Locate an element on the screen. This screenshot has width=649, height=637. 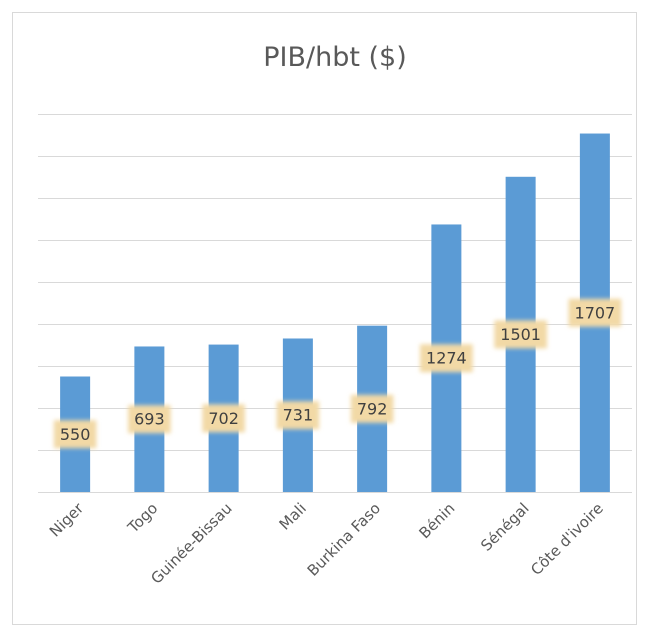
chart-title: PIB/hbt ($) is located at coordinates (335, 57).